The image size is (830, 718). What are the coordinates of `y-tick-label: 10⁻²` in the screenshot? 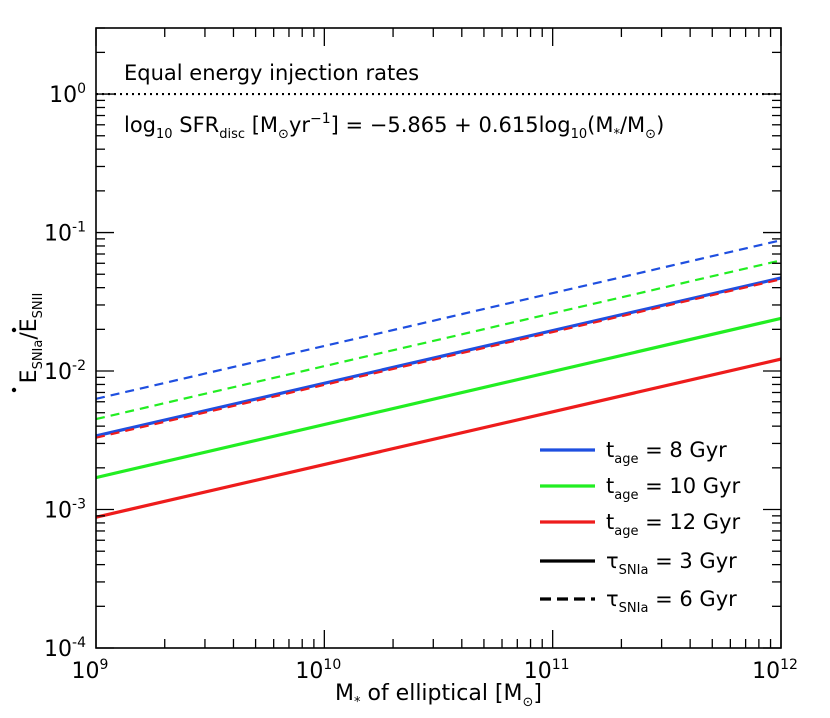 It's located at (65, 371).